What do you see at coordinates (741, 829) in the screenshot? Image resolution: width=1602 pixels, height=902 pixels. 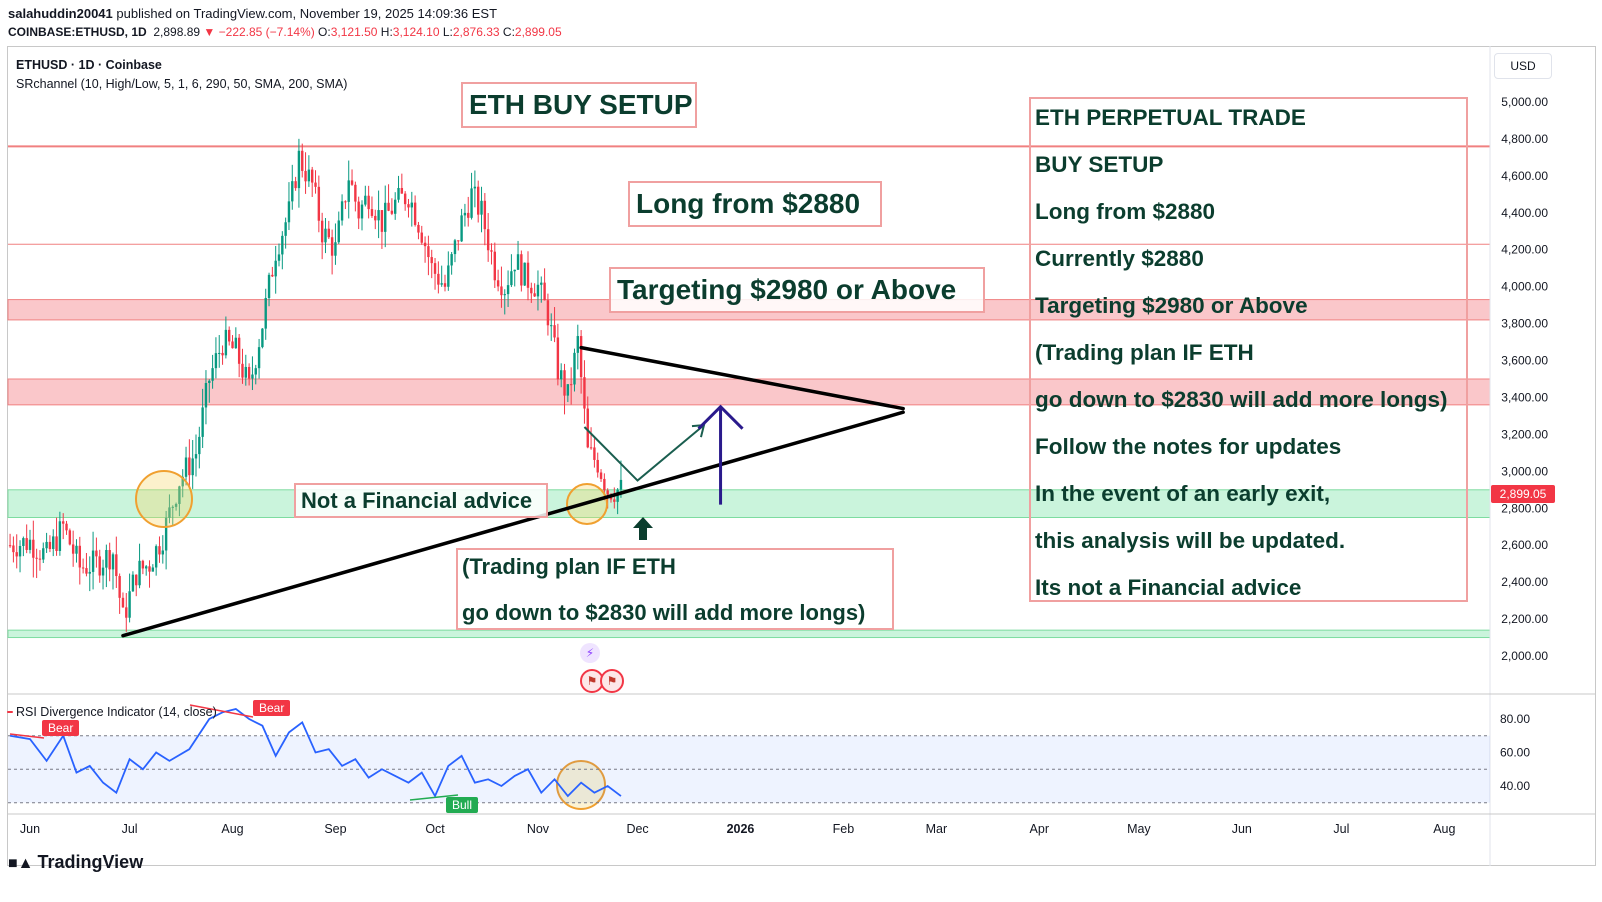 I see `time-tick-label: 2026` at bounding box center [741, 829].